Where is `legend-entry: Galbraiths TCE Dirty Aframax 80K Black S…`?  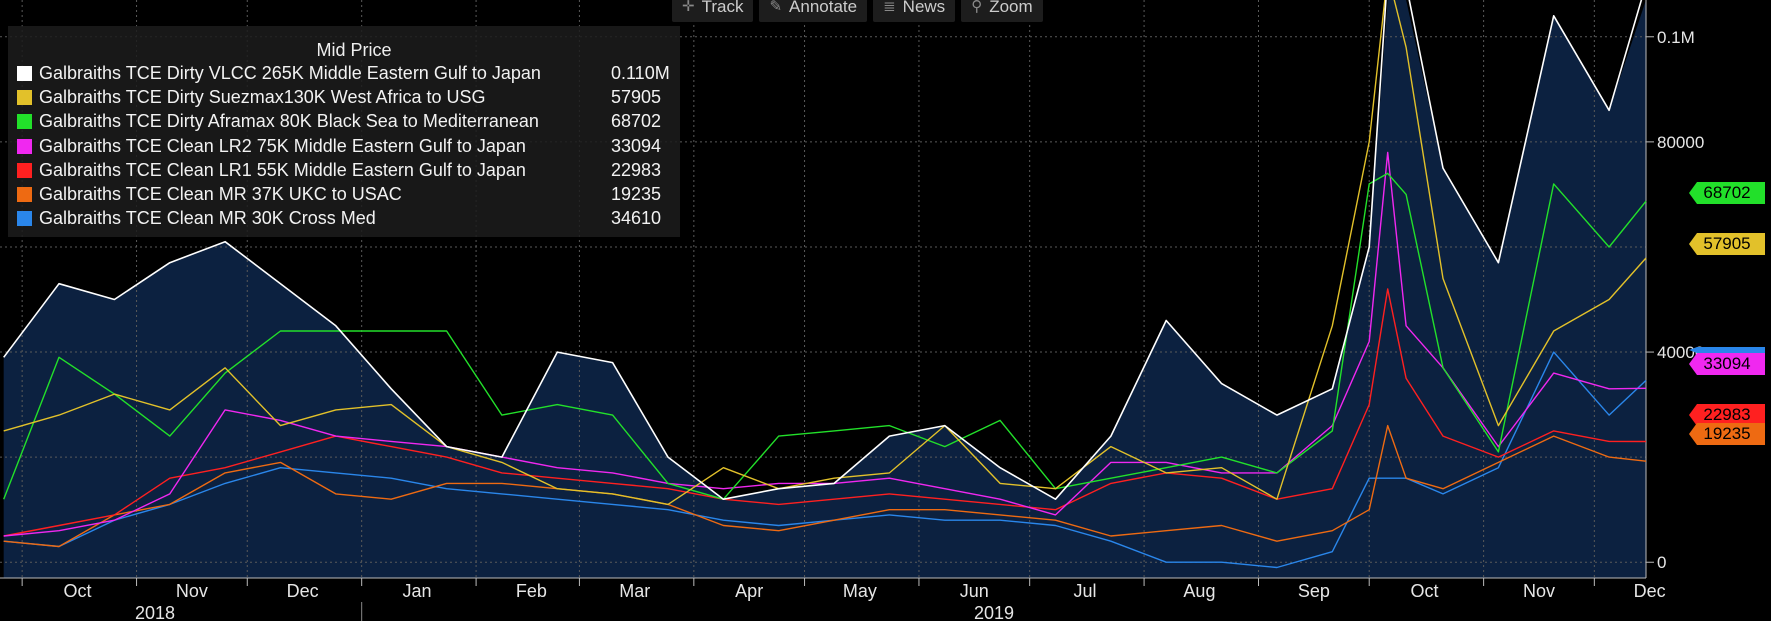
legend-entry: Galbraiths TCE Dirty Aframax 80K Black S… is located at coordinates (344, 122).